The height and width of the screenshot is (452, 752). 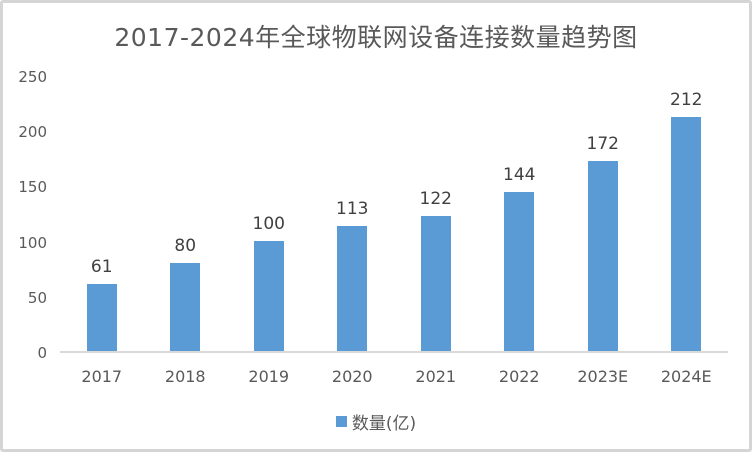 I want to click on bar-value-label: 212, so click(x=686, y=99).